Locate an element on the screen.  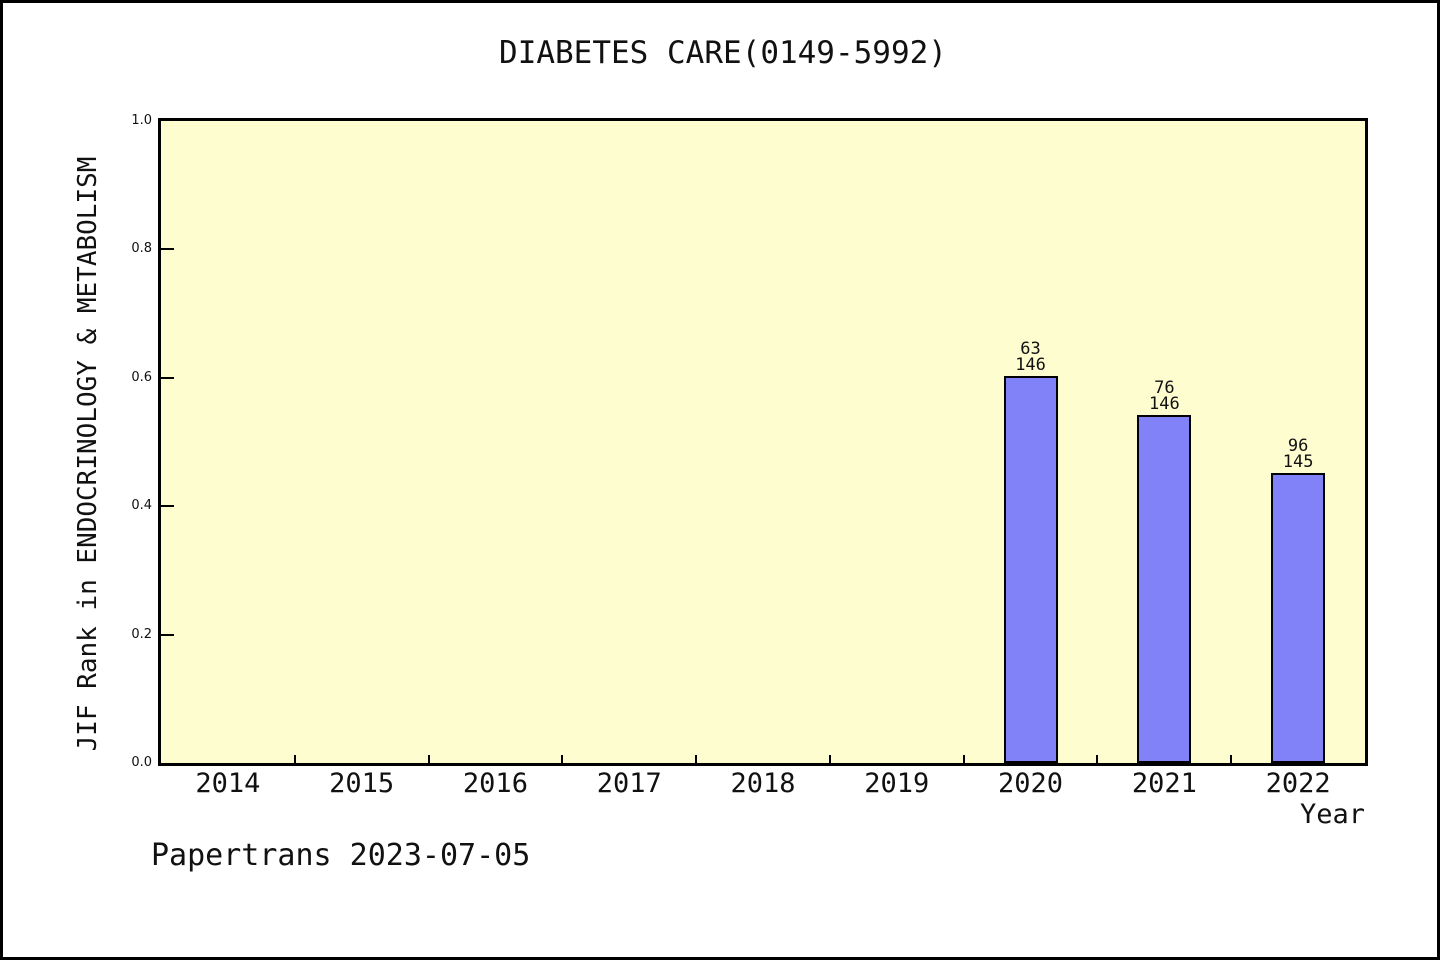
y-tick-label: 0.4 is located at coordinates (141, 506).